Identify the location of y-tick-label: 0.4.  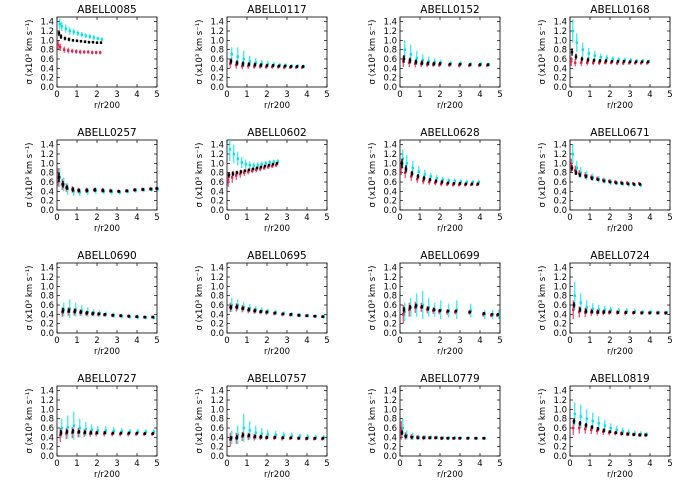
(47, 438).